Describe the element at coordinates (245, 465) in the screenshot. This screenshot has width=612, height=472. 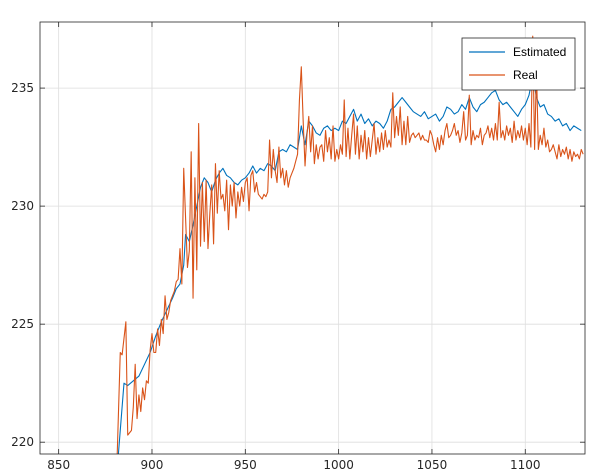
I see `x-tick-label: 950` at that location.